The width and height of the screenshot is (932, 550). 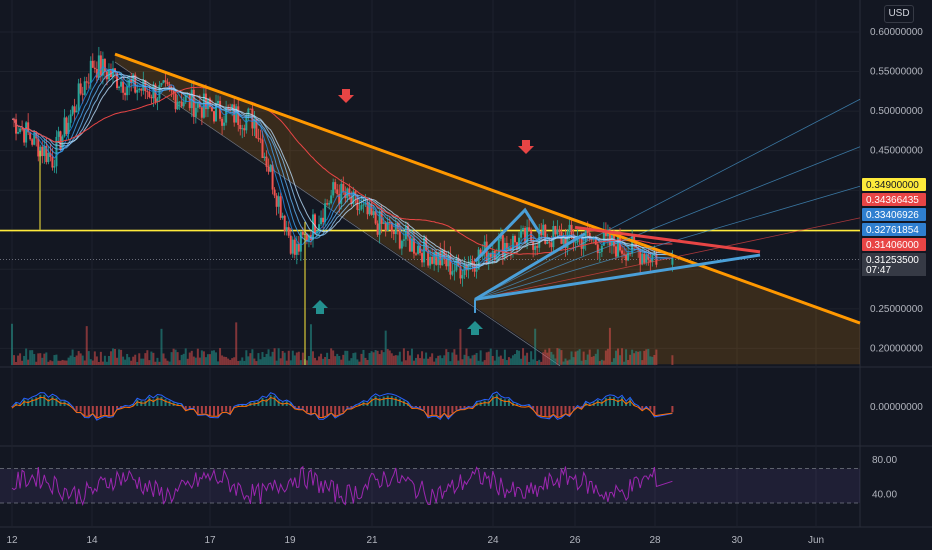 What do you see at coordinates (896, 348) in the screenshot?
I see `price-tick-label: 0.20000000` at bounding box center [896, 348].